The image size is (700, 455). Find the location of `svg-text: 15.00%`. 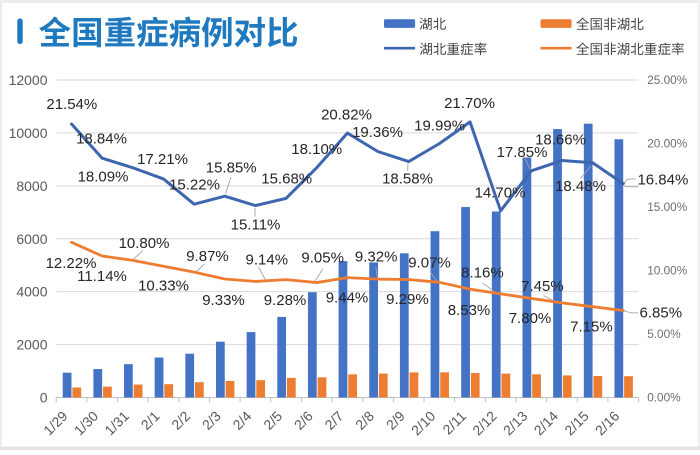

svg-text: 15.00% is located at coordinates (667, 207).